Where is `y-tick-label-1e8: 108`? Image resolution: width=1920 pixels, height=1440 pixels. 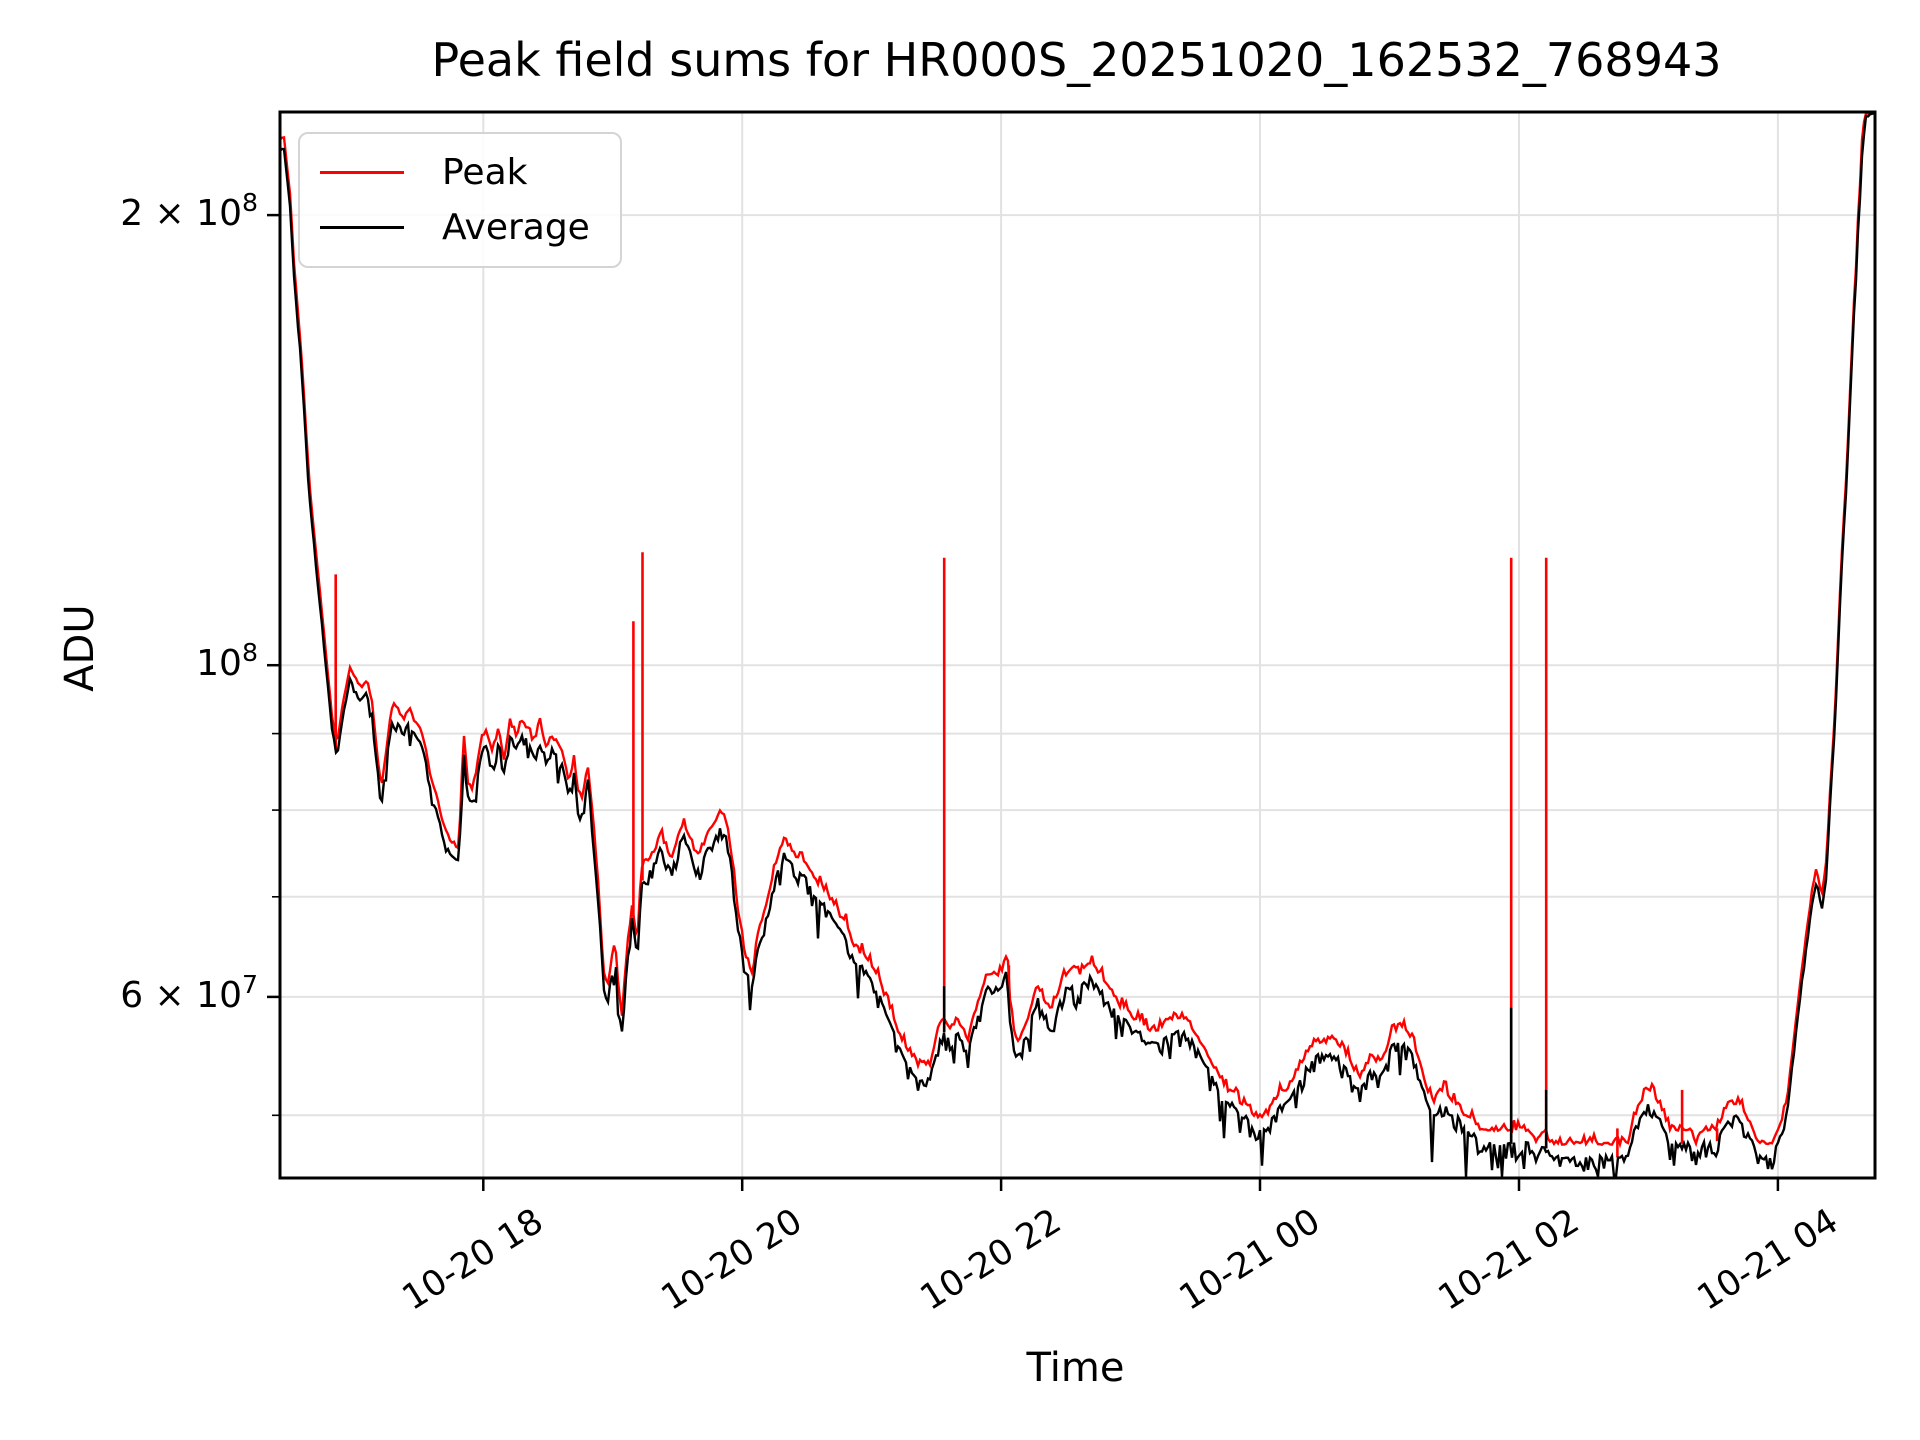
y-tick-label-1e8: 108 is located at coordinates (227, 661).